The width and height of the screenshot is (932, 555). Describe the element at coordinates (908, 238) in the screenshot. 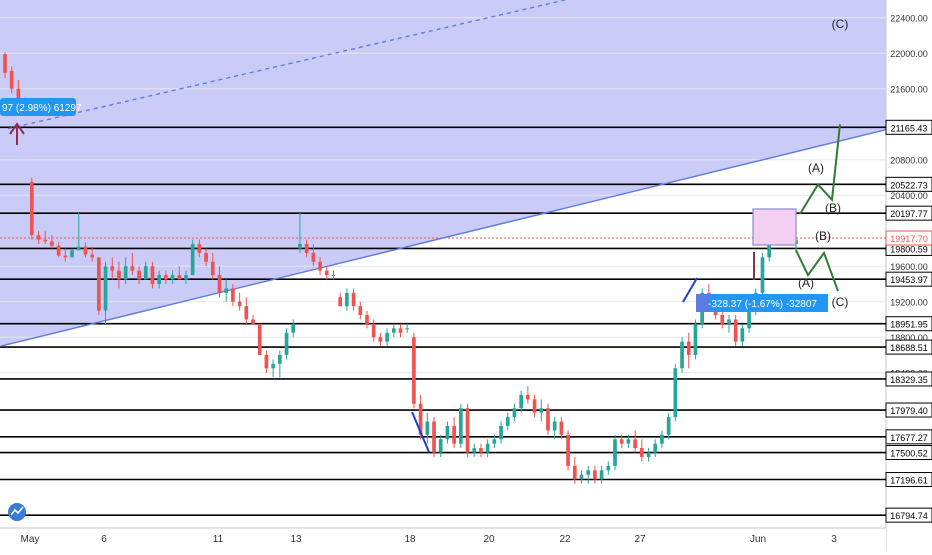

I see `current-price-tag` at that location.